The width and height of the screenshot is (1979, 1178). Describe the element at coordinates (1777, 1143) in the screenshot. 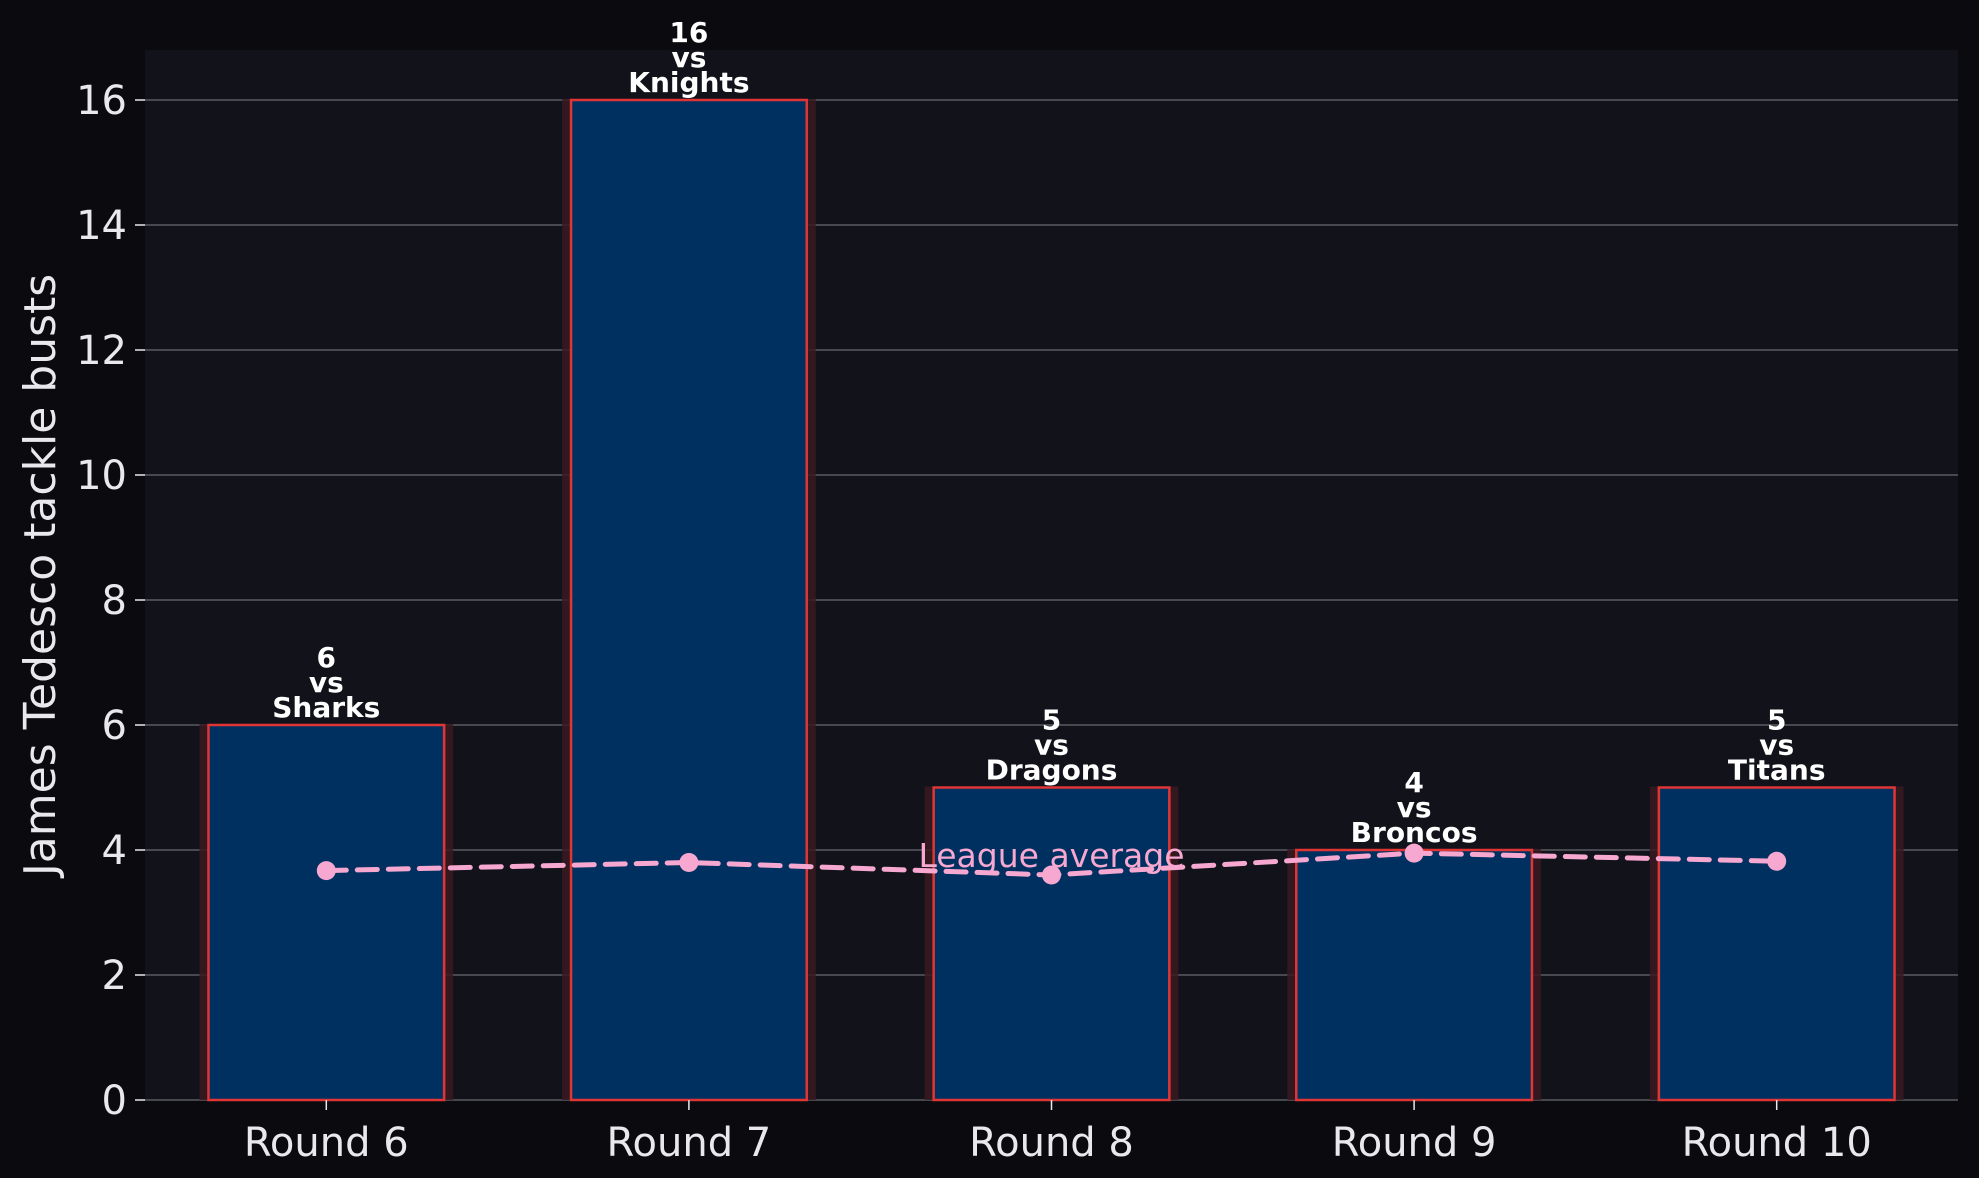

I see `x-tick-label: Round 10` at that location.